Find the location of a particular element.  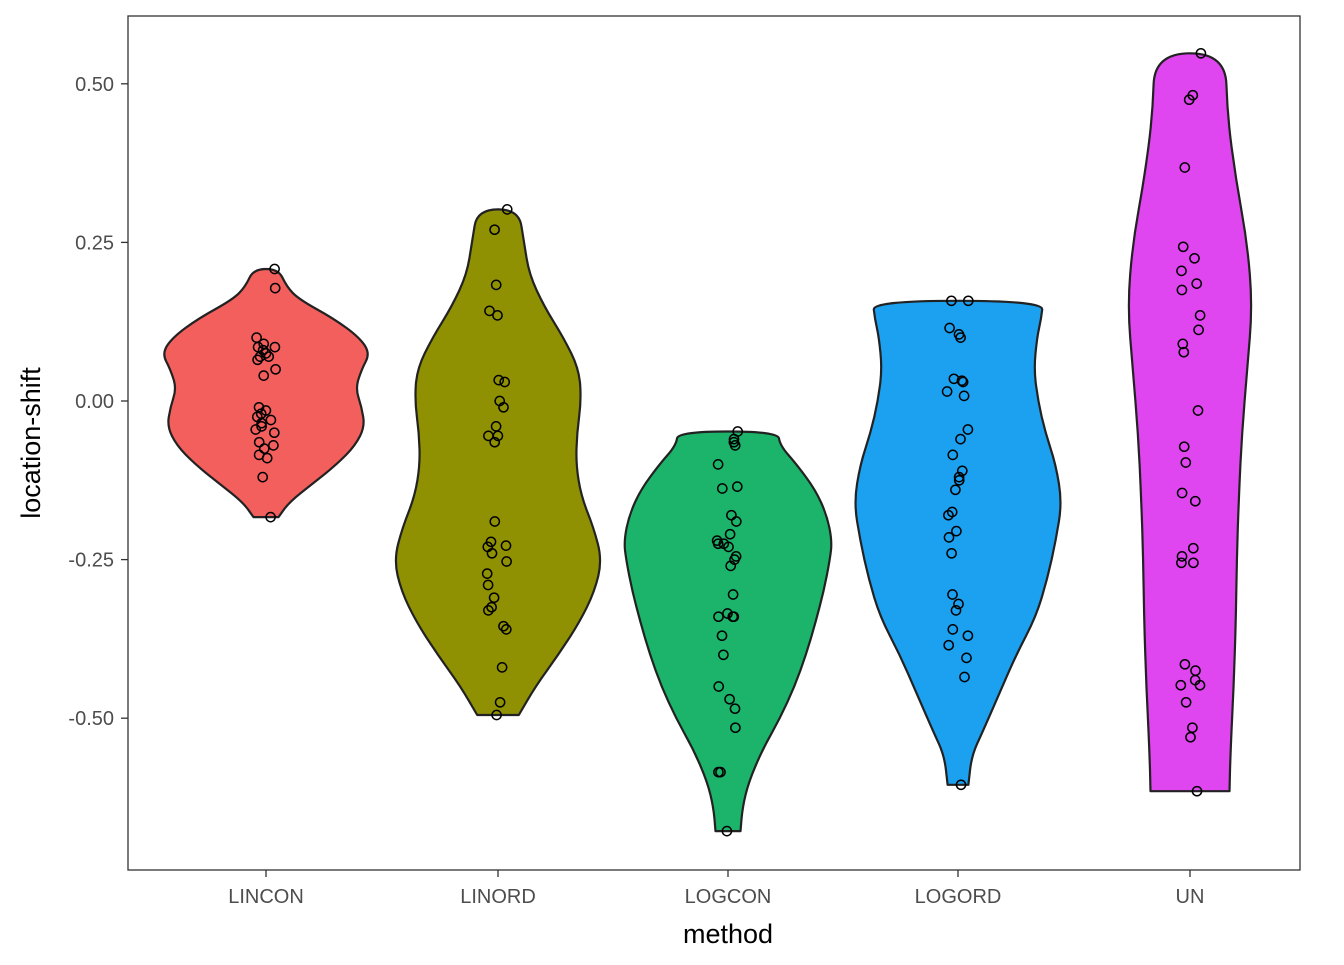

x-axis: LINCON LINORD LOGCON LOGORD UN is located at coordinates (716, 889).